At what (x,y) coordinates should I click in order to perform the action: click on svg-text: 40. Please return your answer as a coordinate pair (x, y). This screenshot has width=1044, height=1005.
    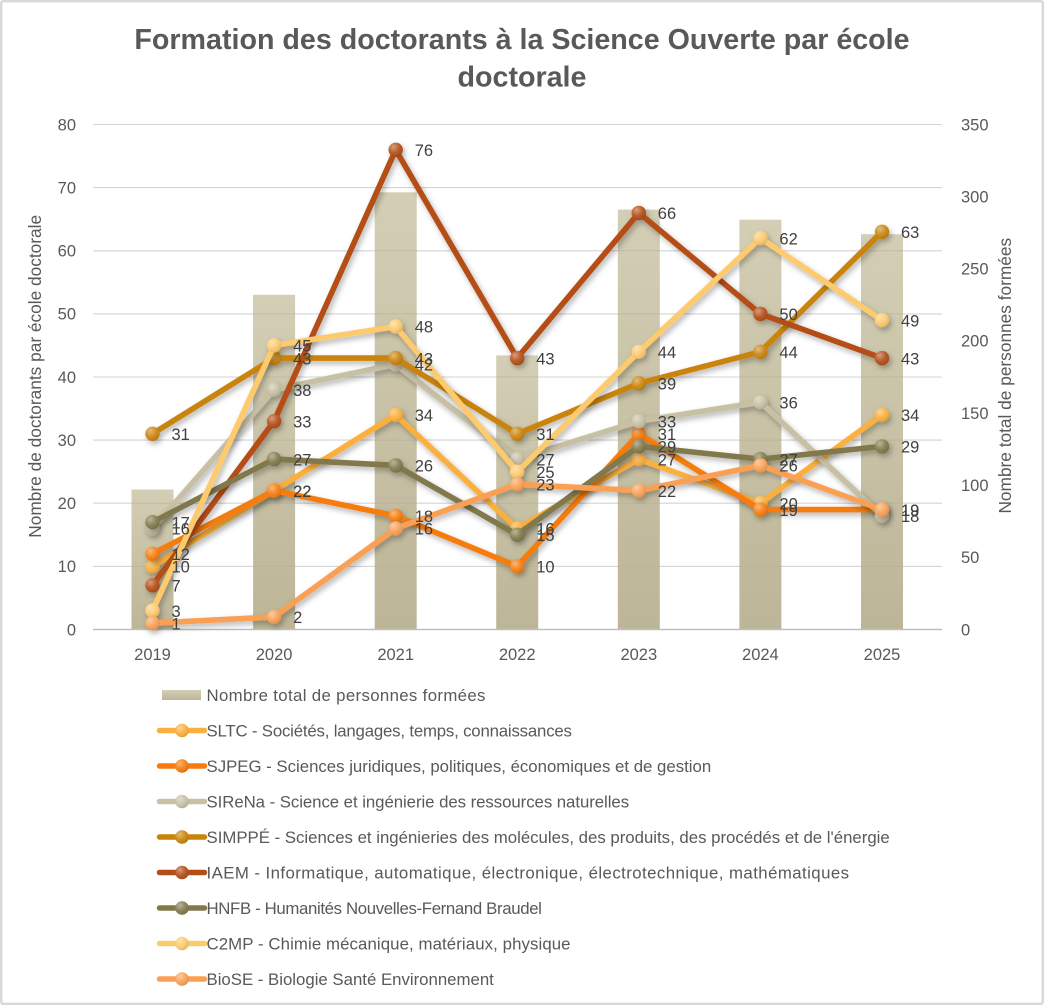
    Looking at the image, I should click on (67, 378).